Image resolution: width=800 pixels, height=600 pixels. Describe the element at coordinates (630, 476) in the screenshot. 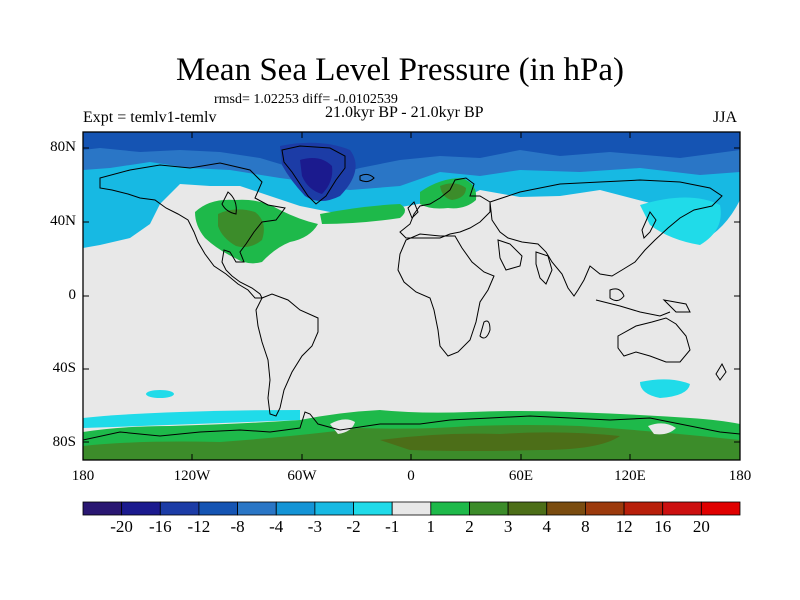

I see `x-tick-label: 120E` at that location.